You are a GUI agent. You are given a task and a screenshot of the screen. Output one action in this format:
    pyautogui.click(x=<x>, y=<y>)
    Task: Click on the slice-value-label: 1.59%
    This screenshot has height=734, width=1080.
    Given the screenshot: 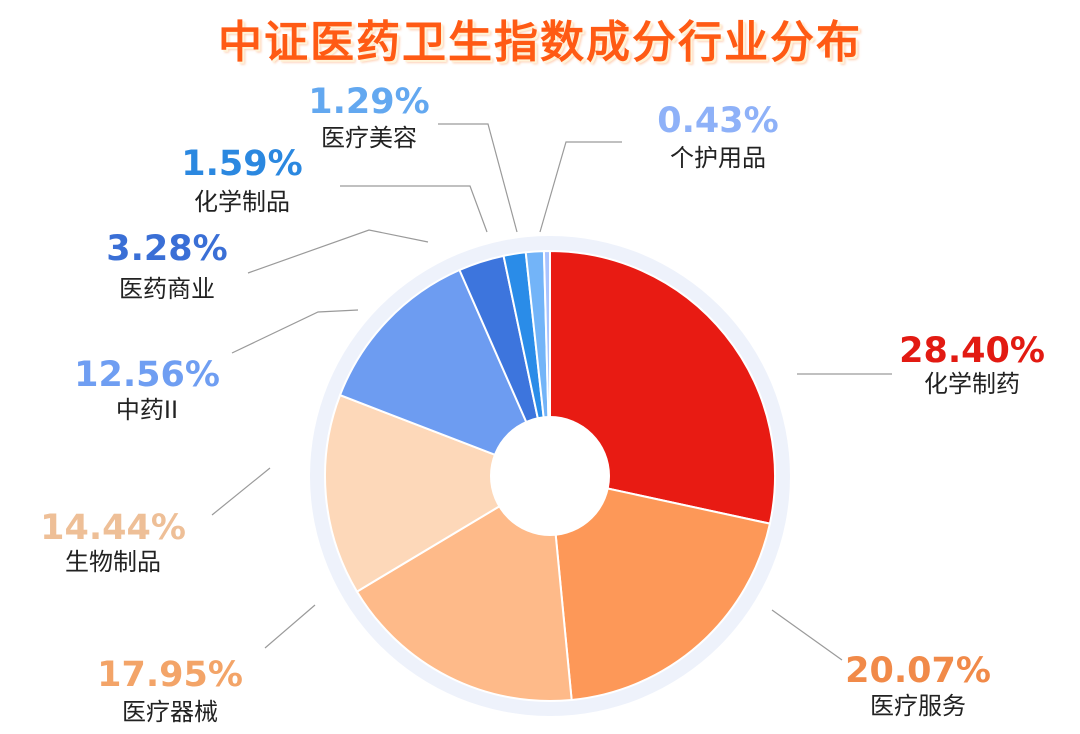 What is the action you would take?
    pyautogui.click(x=241, y=164)
    